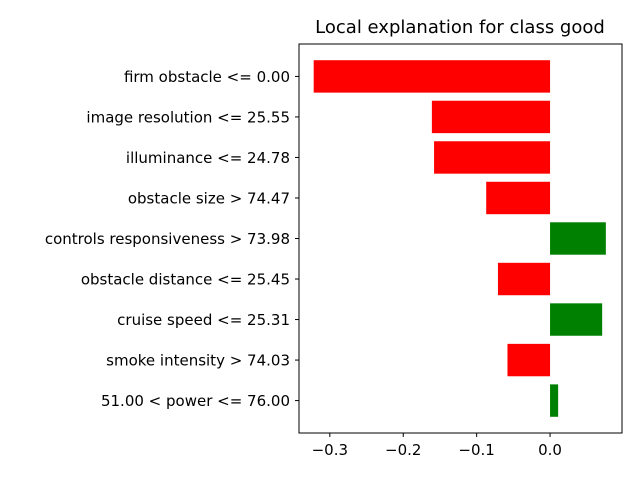 This screenshot has height=480, width=640. Describe the element at coordinates (167, 239) in the screenshot. I see `y-tick-label: controls responsiveness > 73.98` at that location.